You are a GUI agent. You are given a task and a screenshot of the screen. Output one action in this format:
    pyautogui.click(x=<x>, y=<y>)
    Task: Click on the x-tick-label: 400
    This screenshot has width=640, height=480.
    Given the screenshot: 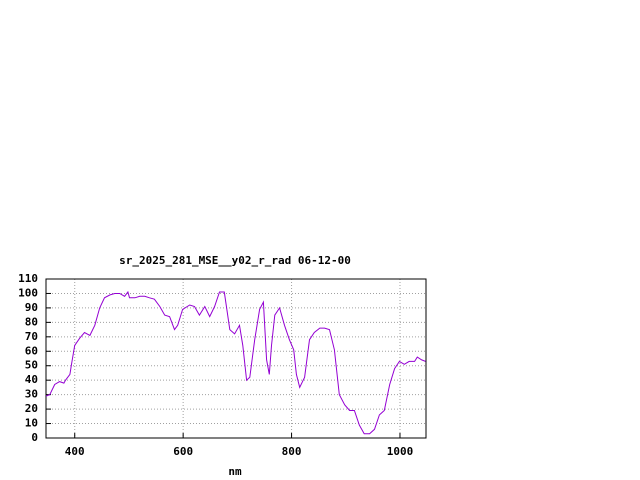 What is the action you would take?
    pyautogui.click(x=75, y=451)
    